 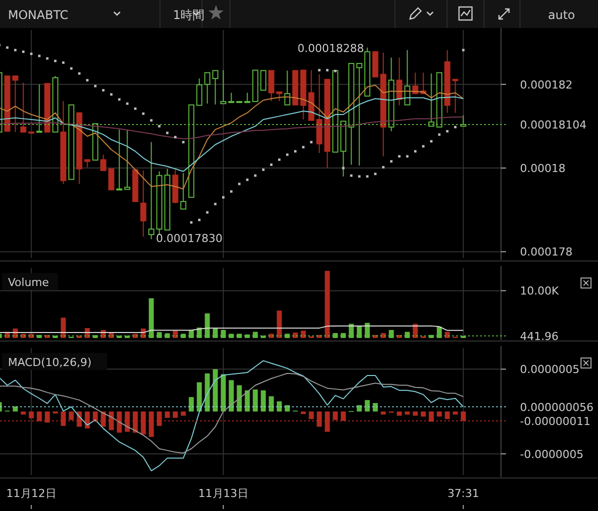 What do you see at coordinates (29, 282) in the screenshot?
I see `text: Volume` at bounding box center [29, 282].